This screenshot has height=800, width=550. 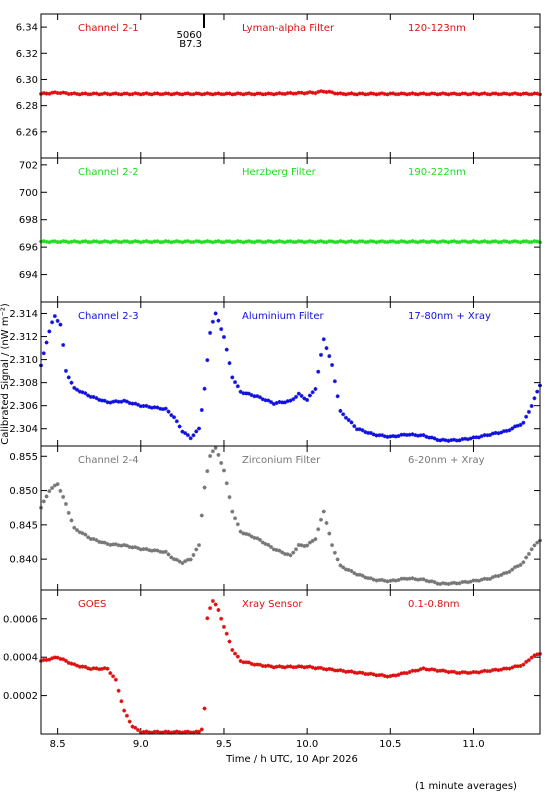 I want to click on filter-label: Lyman-alpha Filter, so click(x=288, y=28).